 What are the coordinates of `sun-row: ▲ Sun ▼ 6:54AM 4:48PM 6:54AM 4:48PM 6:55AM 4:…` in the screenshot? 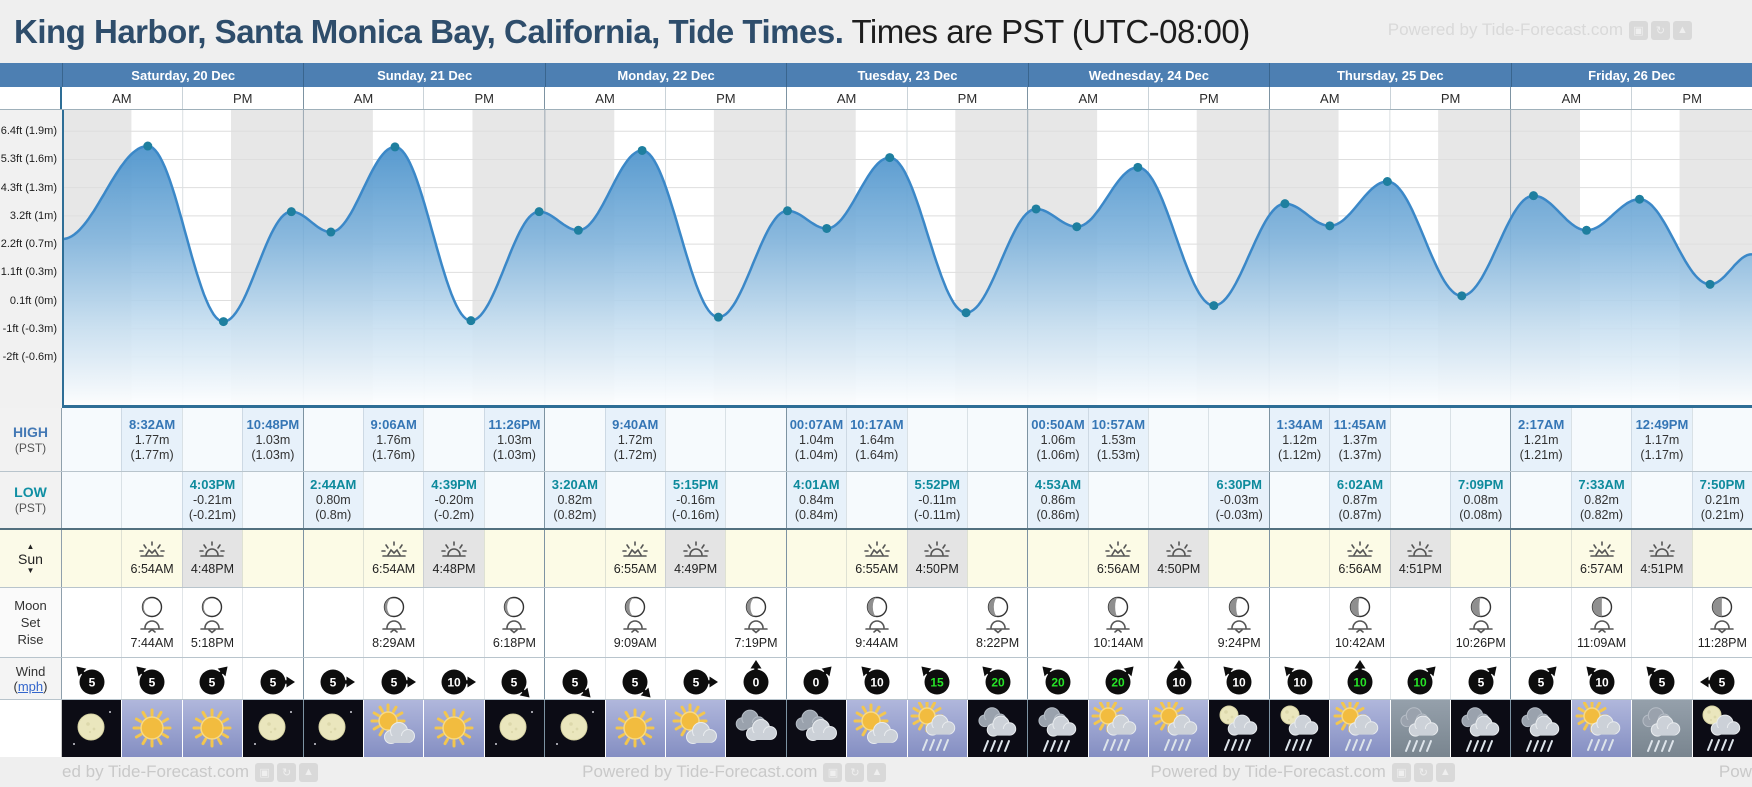 It's located at (876, 559).